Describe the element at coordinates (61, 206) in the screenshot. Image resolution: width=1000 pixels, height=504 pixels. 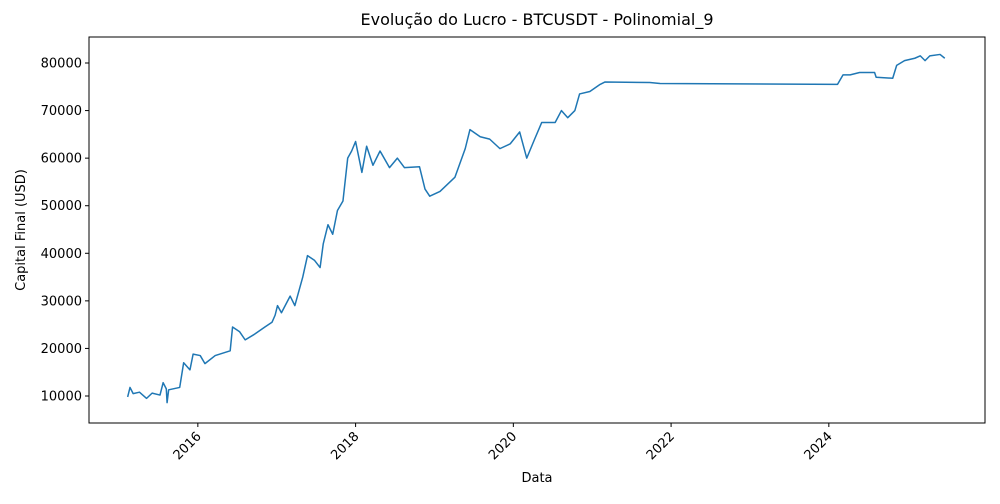
I see `y-tick-label: 50000` at that location.